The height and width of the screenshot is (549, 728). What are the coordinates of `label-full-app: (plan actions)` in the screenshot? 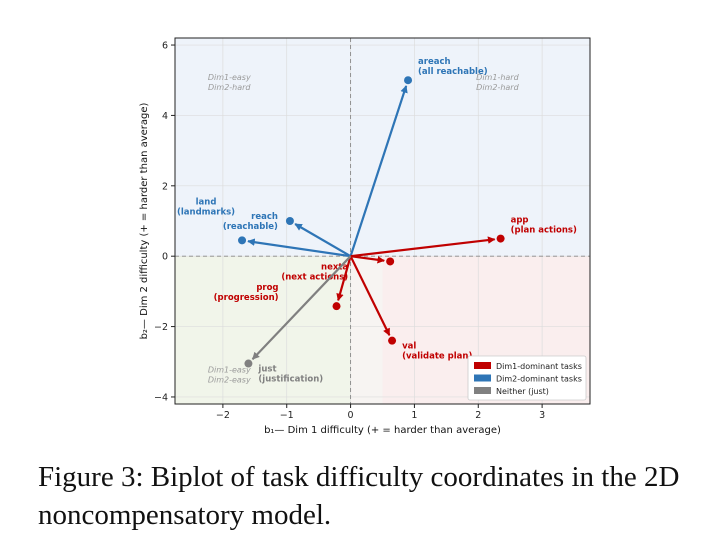 It's located at (544, 231).